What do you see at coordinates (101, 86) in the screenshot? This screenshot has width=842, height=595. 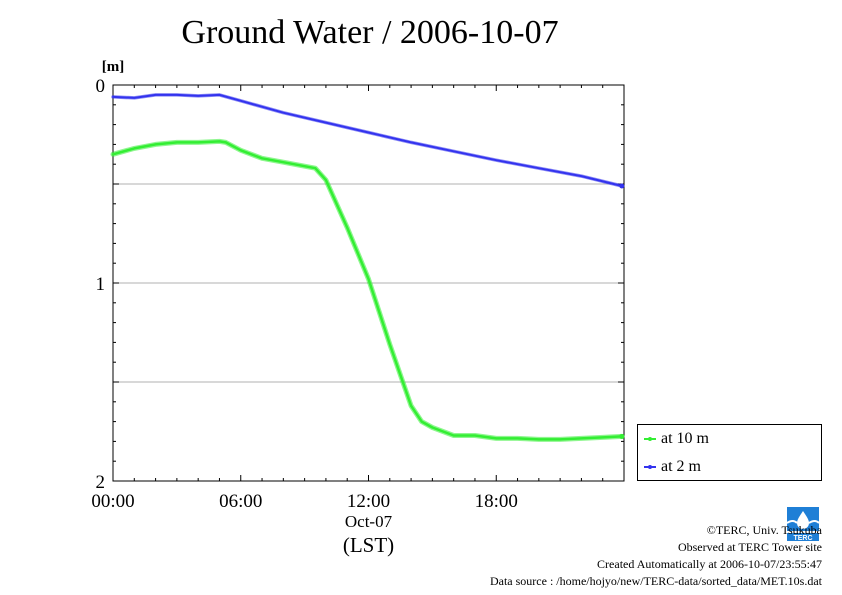 I see `y-tick-label: 0` at bounding box center [101, 86].